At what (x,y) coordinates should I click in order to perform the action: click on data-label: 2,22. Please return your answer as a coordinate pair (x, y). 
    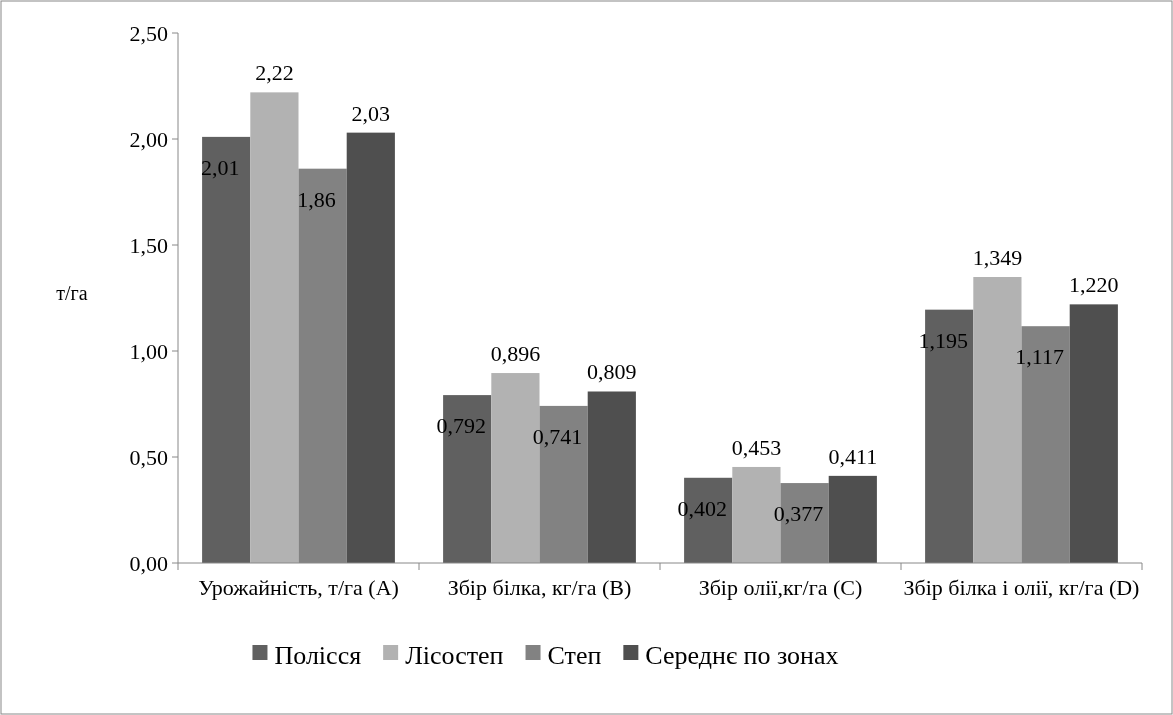
    Looking at the image, I should click on (274, 73).